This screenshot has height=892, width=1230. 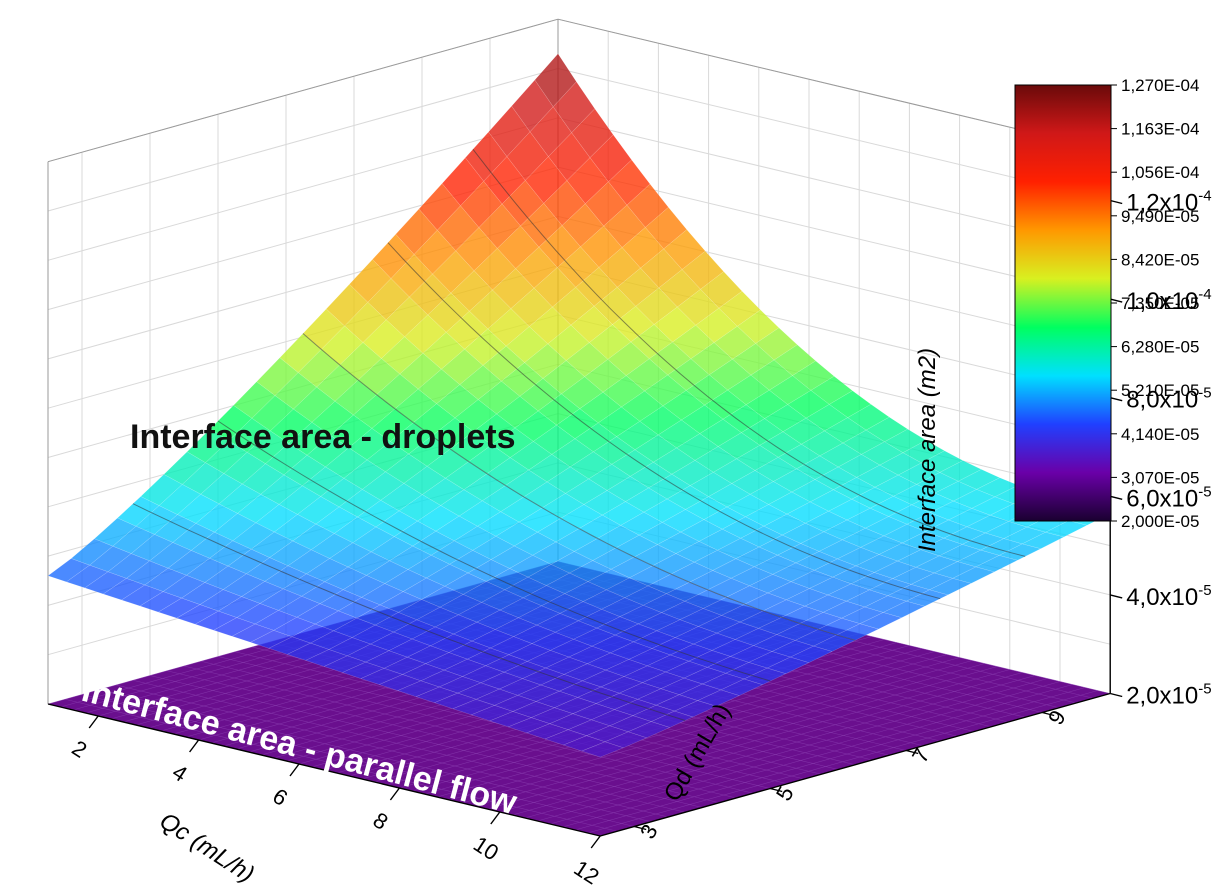 What do you see at coordinates (1160, 172) in the screenshot?
I see `colorbar-label: 1,056E-04` at bounding box center [1160, 172].